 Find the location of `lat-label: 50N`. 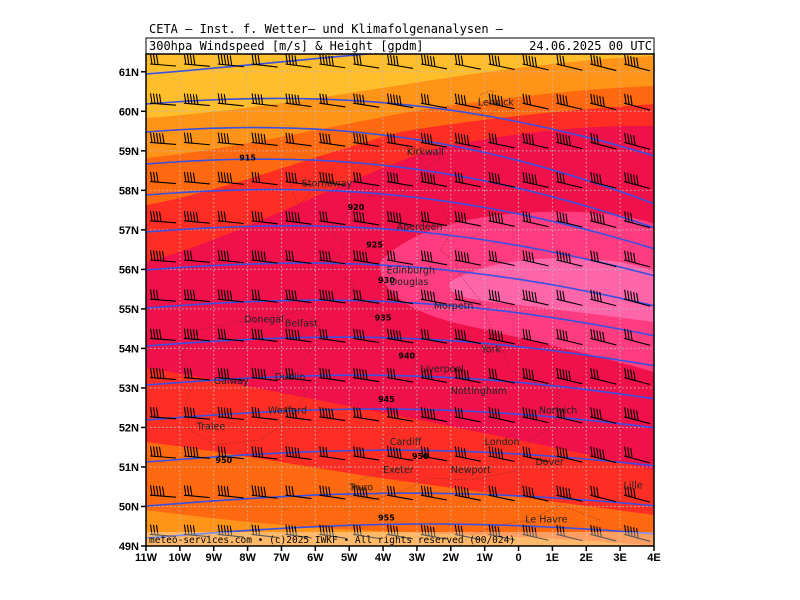

lat-label: 50N is located at coordinates (129, 507).